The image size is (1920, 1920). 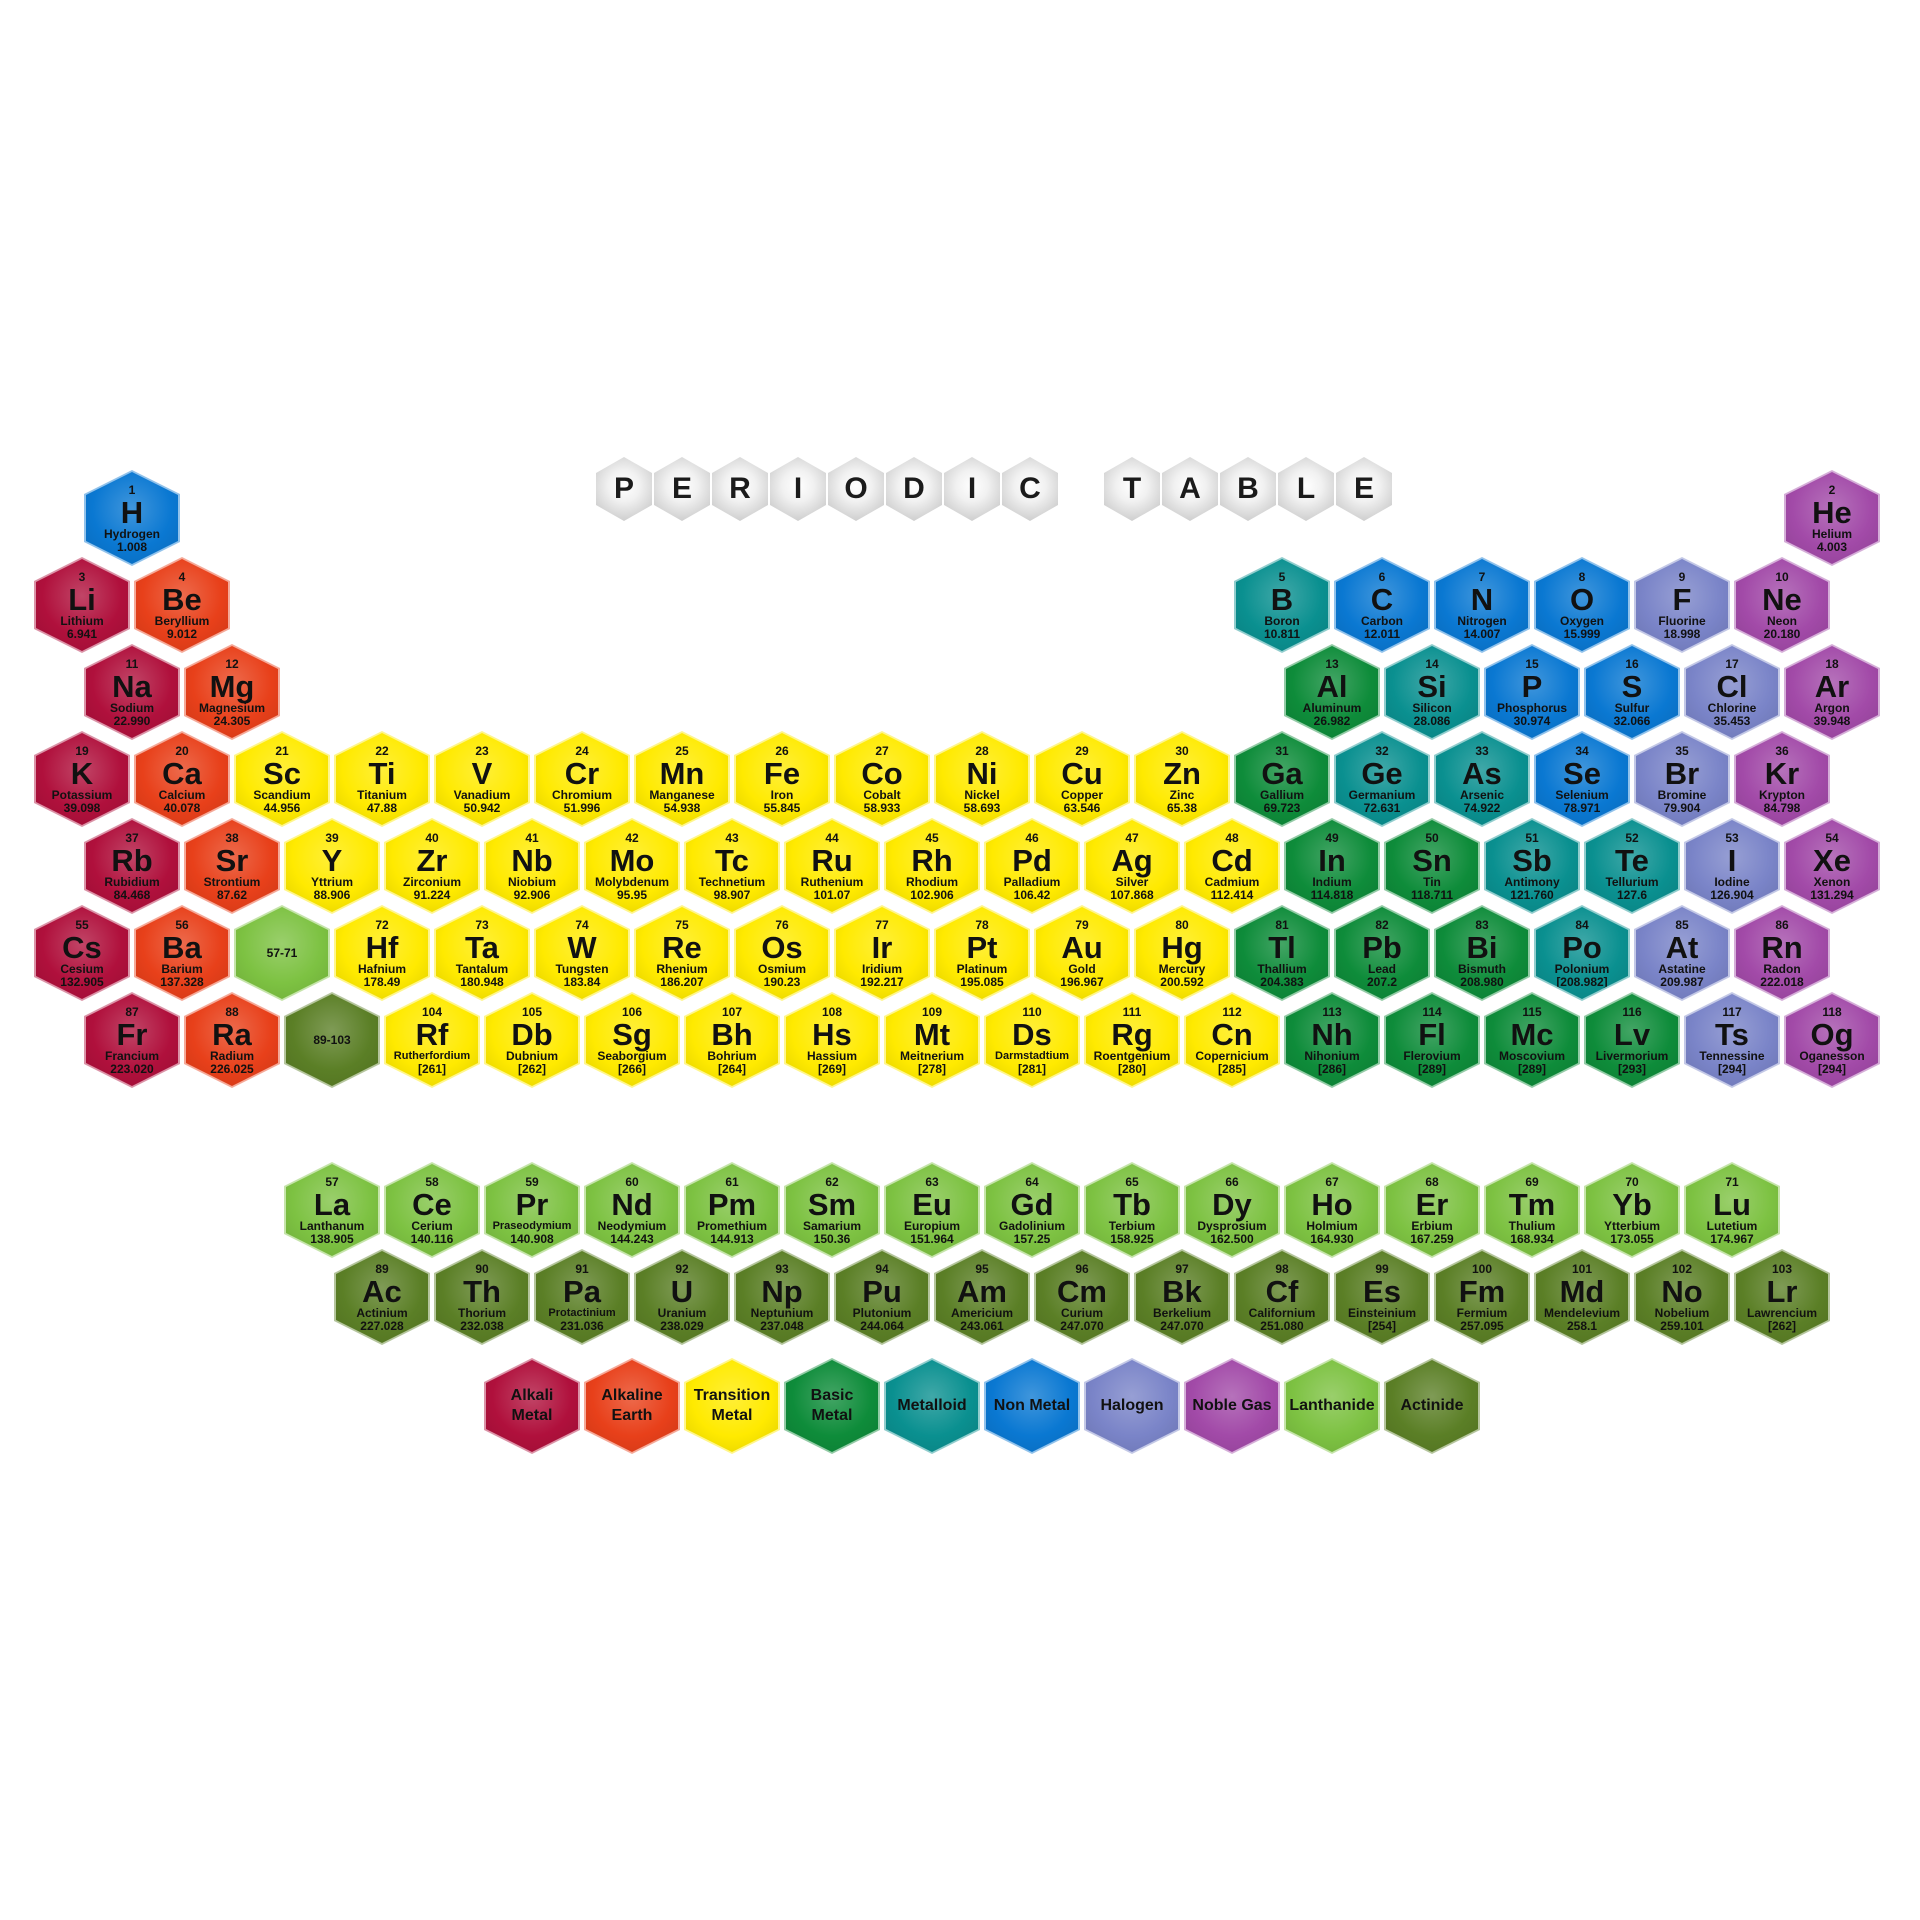 What do you see at coordinates (1632, 692) in the screenshot?
I see `element-tile-s: 16 S Sulfur 32.066` at bounding box center [1632, 692].